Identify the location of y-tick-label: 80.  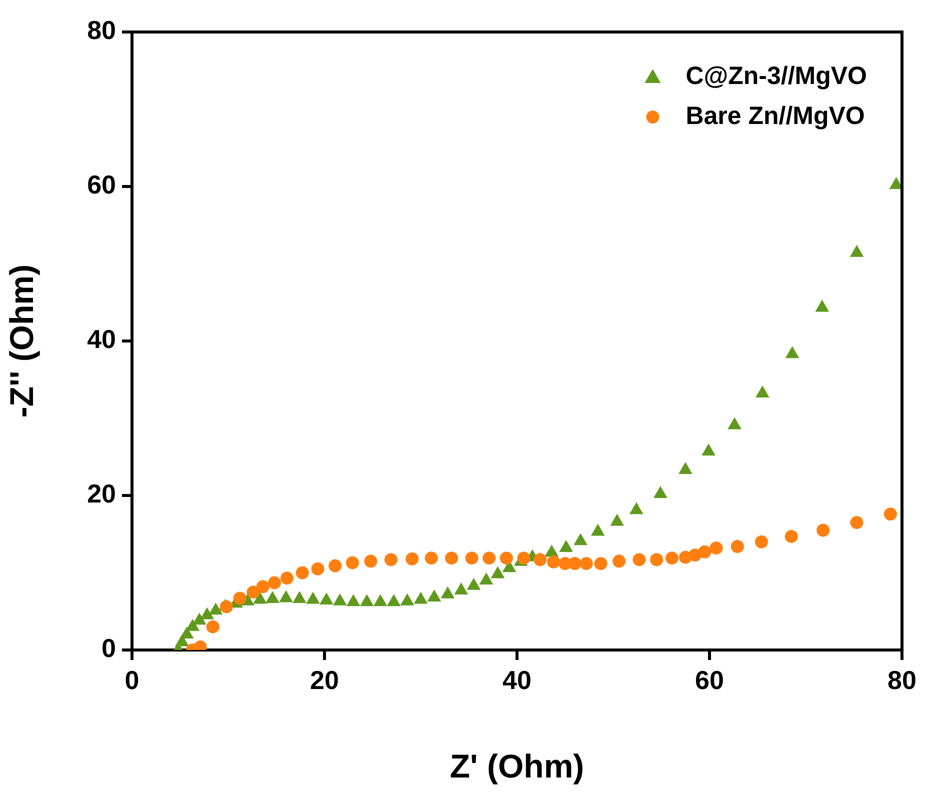
(101, 30).